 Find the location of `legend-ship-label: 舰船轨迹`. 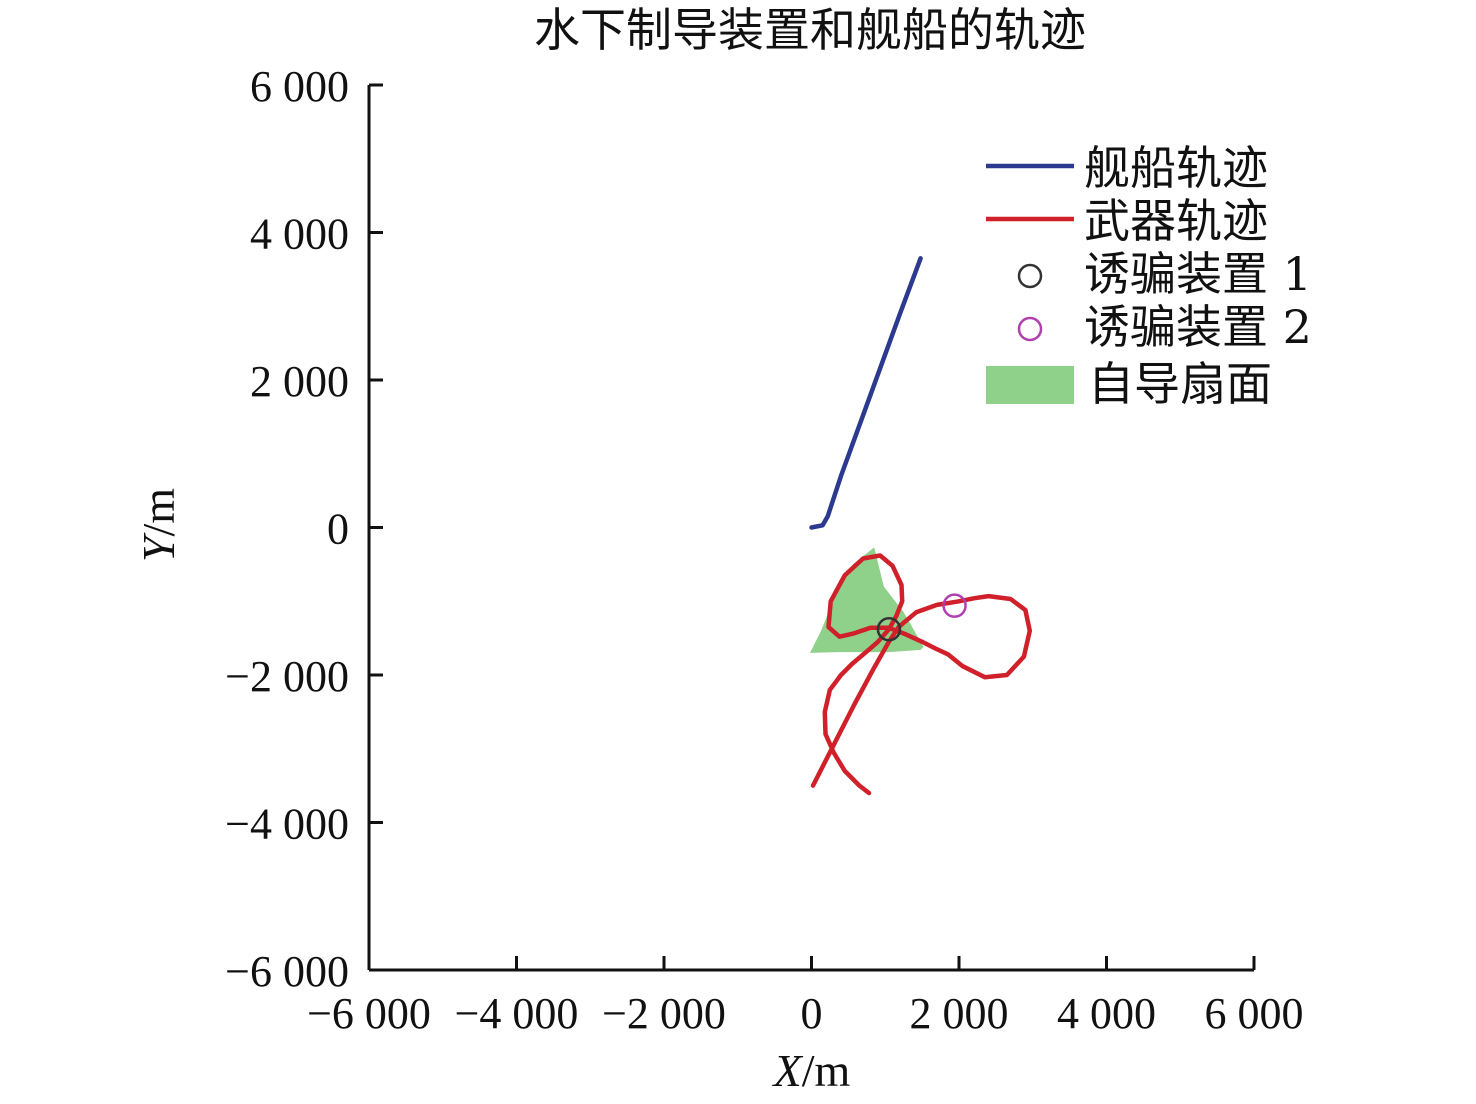

legend-ship-label: 舰船轨迹 is located at coordinates (1176, 168).